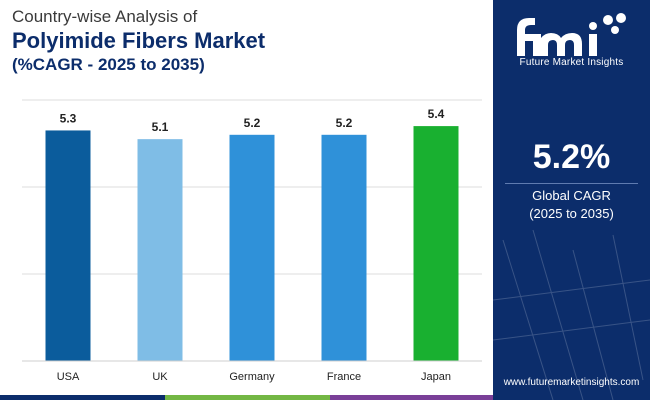  What do you see at coordinates (571, 195) in the screenshot?
I see `global-cagr-label: Global CAGR` at bounding box center [571, 195].